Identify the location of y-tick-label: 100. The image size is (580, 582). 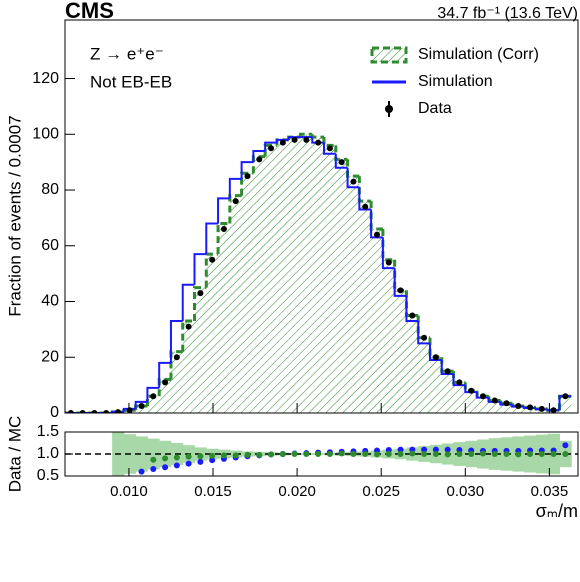
(45, 133).